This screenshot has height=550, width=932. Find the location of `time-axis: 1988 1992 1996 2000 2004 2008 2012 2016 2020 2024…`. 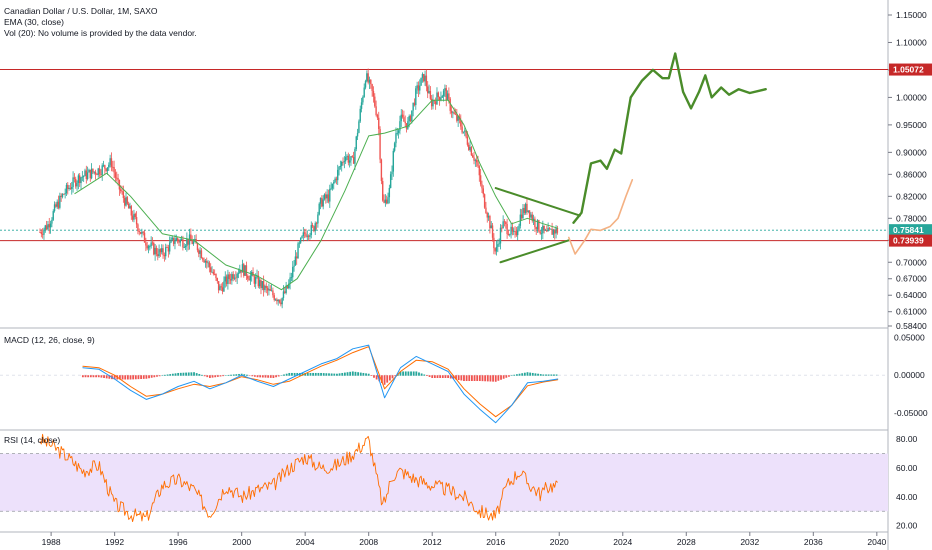

time-axis: 1988 1992 1996 2000 2004 2008 2012 2016 2020 2024… is located at coordinates (464, 539).